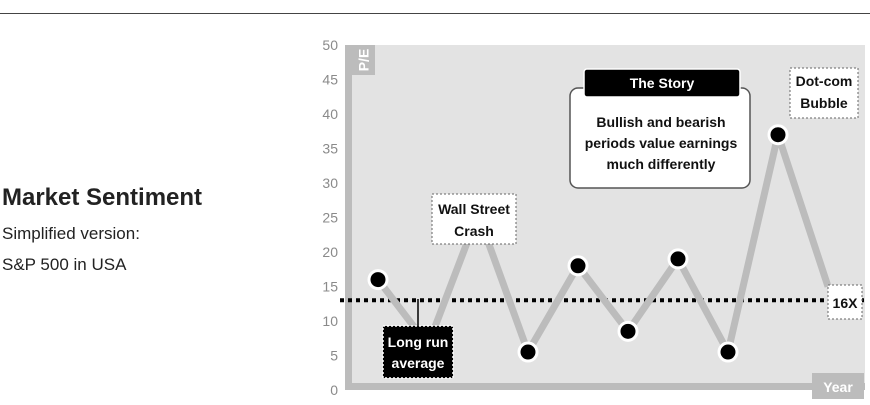 The width and height of the screenshot is (870, 405). What do you see at coordinates (418, 363) in the screenshot?
I see `avg-label-line2: average` at bounding box center [418, 363].